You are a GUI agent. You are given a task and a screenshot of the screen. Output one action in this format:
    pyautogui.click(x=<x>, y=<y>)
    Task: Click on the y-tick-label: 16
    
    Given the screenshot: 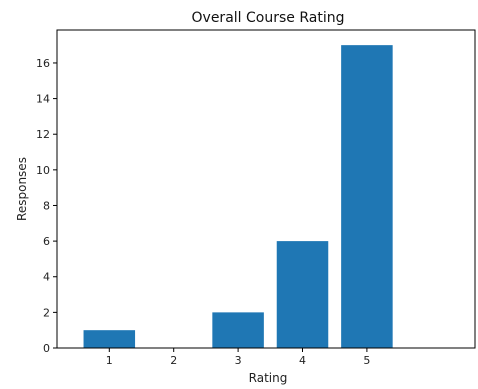 What is the action you would take?
    pyautogui.click(x=43, y=63)
    